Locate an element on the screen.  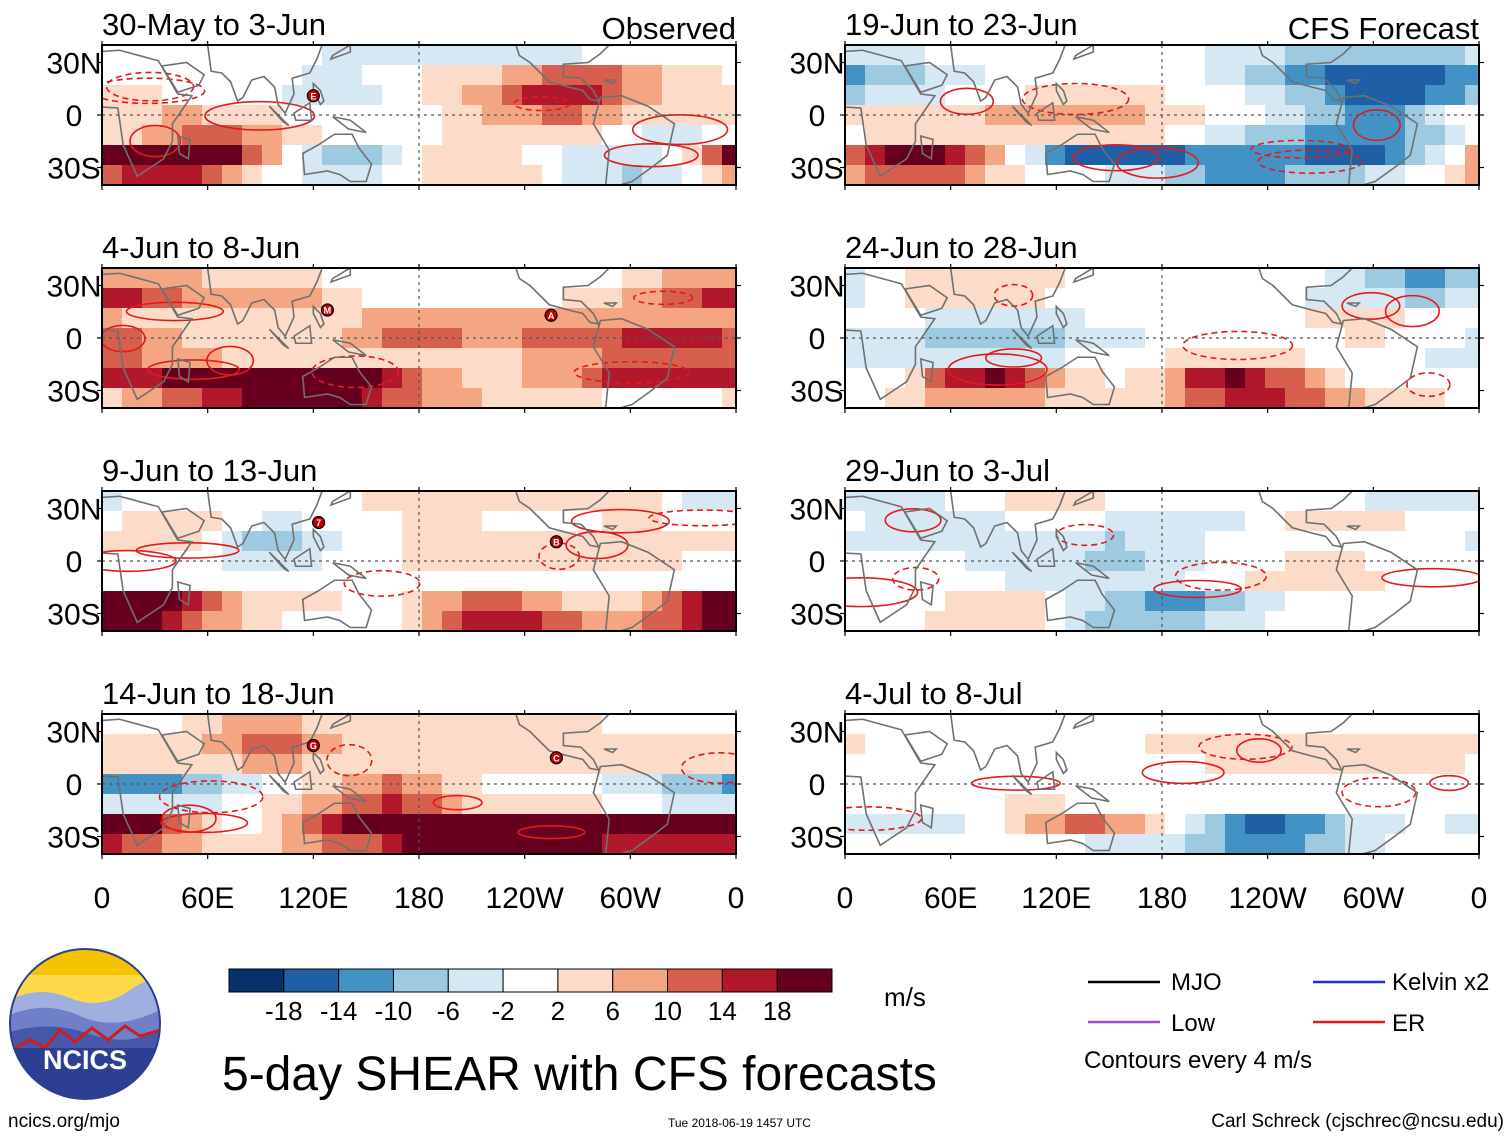
x-tick-label: 180 is located at coordinates (1162, 898).